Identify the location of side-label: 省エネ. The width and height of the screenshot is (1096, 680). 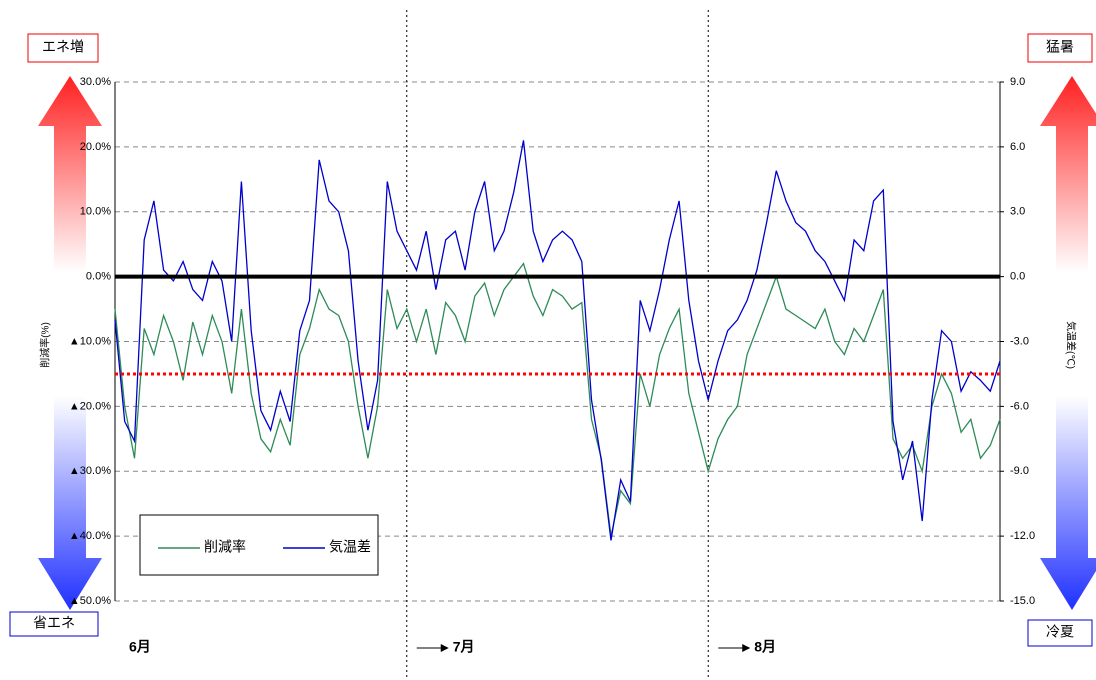
(54, 623).